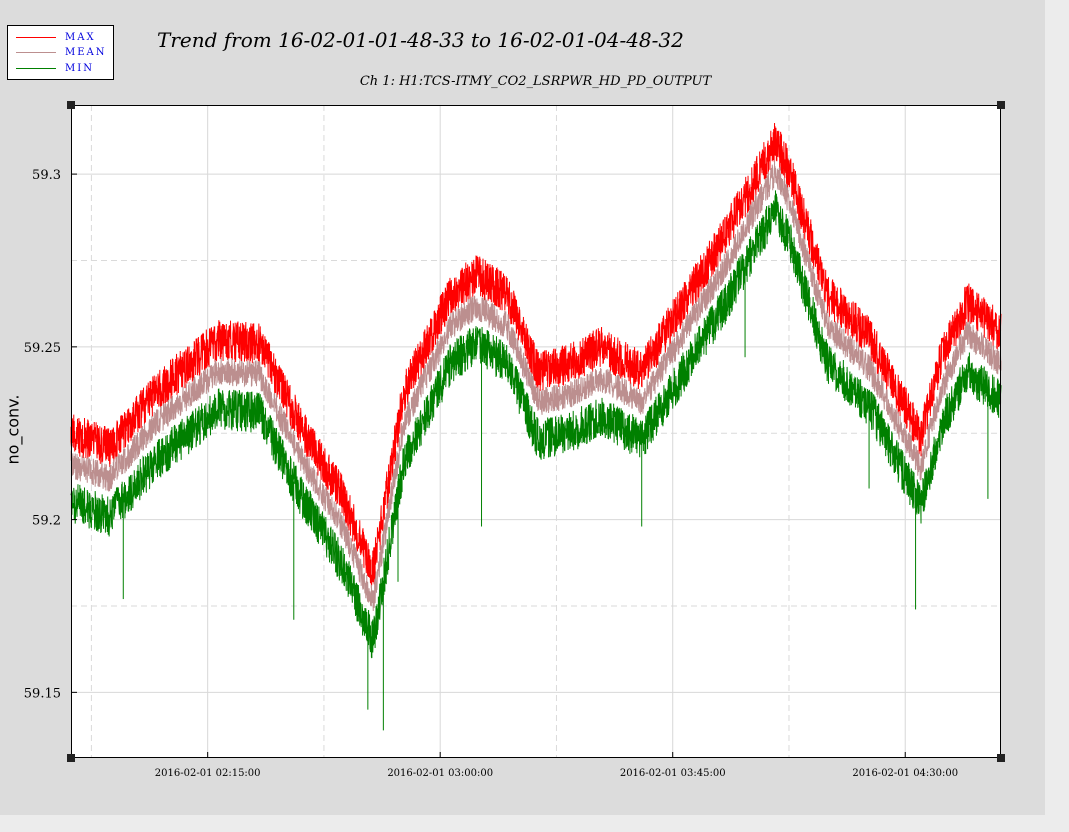 The width and height of the screenshot is (1069, 832). What do you see at coordinates (42, 693) in the screenshot?
I see `y-tick-label: 59.15` at bounding box center [42, 693].